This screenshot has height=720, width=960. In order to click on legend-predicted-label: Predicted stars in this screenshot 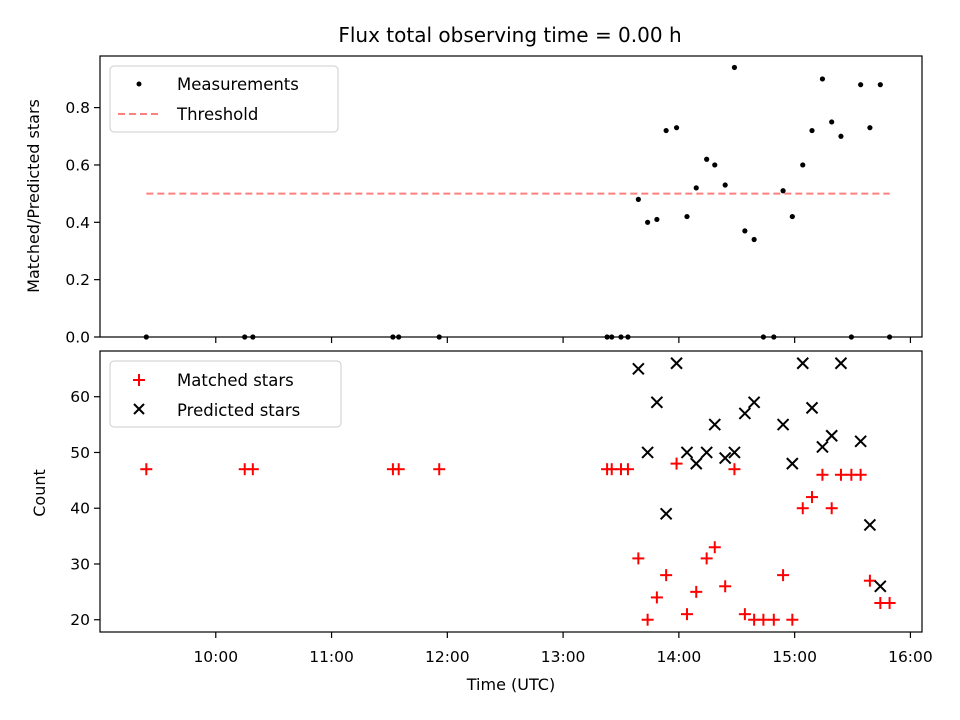, I will do `click(238, 410)`.